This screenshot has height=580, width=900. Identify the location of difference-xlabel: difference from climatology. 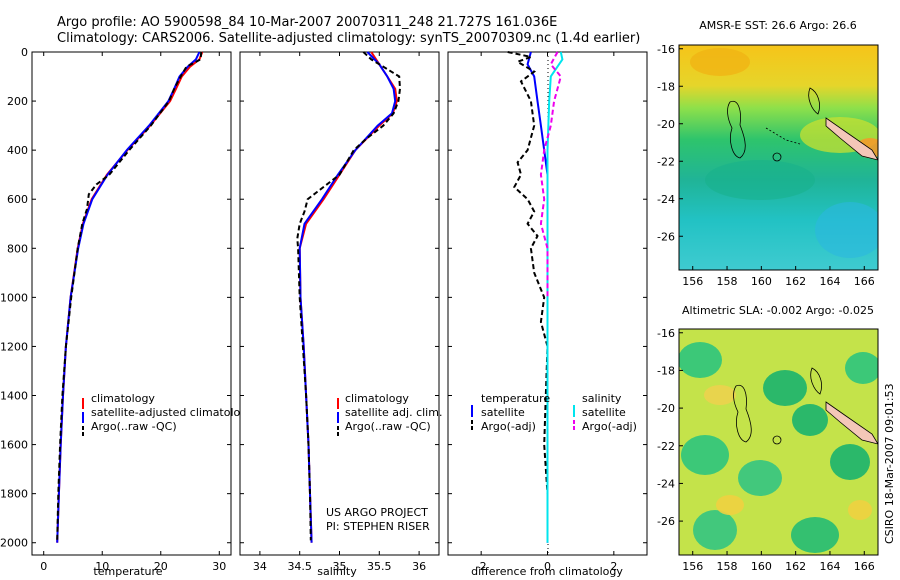
(547, 571).